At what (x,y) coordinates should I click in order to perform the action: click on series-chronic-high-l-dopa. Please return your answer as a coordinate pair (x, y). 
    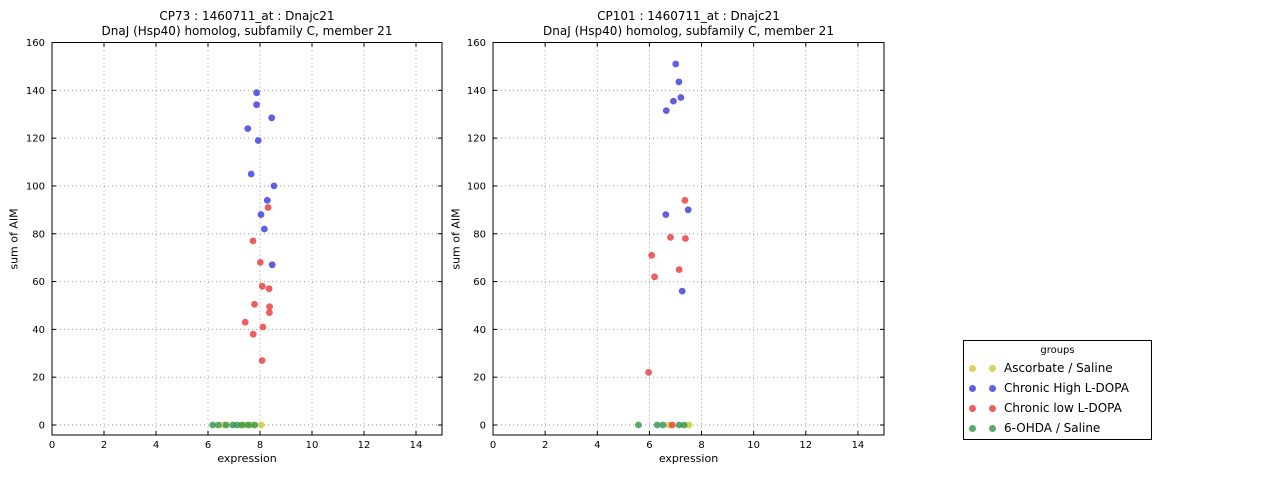
    Looking at the image, I should click on (261, 179).